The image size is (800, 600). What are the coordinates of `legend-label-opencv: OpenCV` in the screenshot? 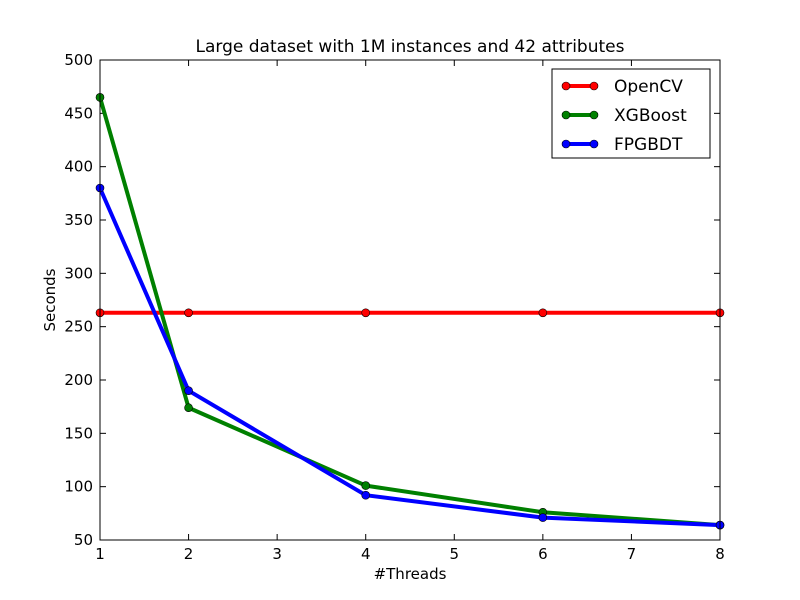 It's located at (648, 87).